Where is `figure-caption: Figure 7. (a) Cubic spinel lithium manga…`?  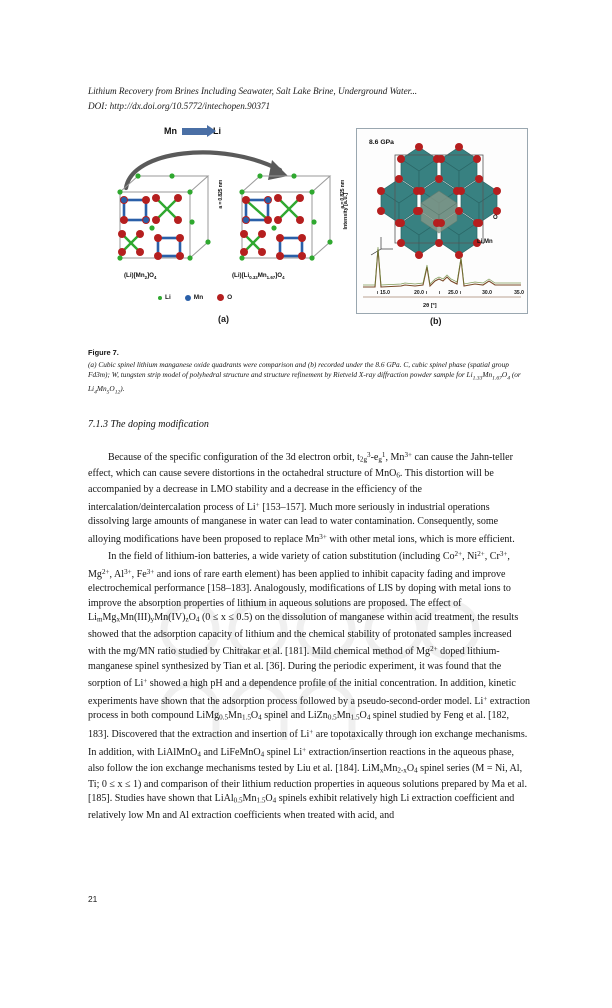 figure-caption: Figure 7. (a) Cubic spinel lithium manga… is located at coordinates (309, 373).